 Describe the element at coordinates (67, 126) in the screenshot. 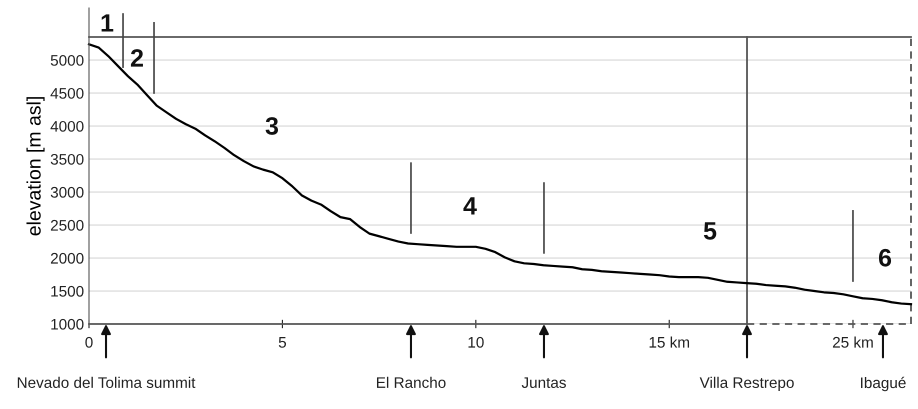

I see `y-tick-label: 4000` at that location.